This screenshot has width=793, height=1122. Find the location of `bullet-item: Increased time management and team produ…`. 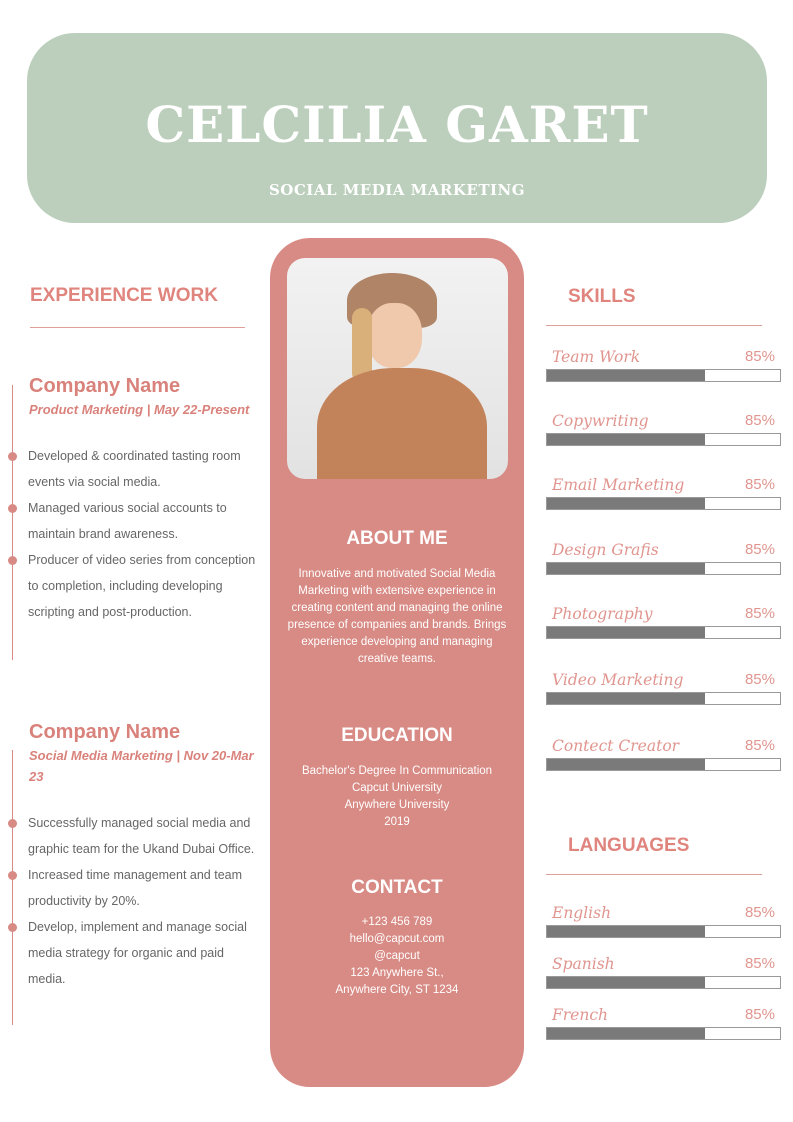

bullet-item: Increased time management and team produ… is located at coordinates (135, 888).